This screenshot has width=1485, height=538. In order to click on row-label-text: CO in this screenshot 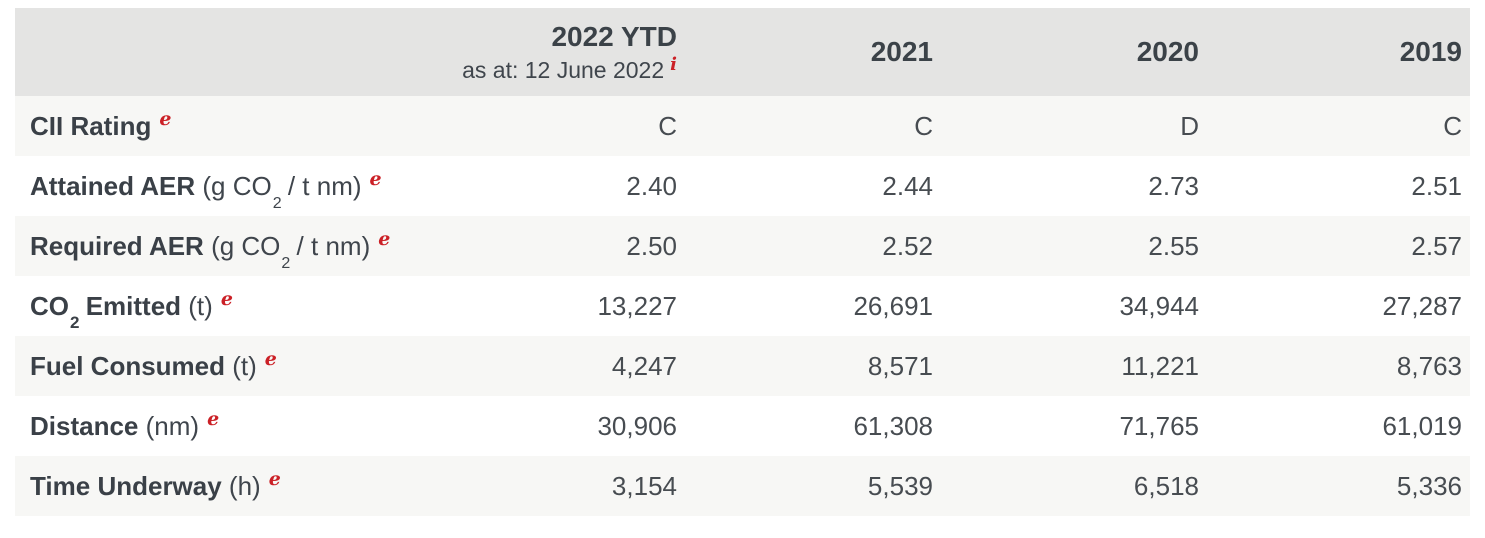, I will do `click(49, 305)`.